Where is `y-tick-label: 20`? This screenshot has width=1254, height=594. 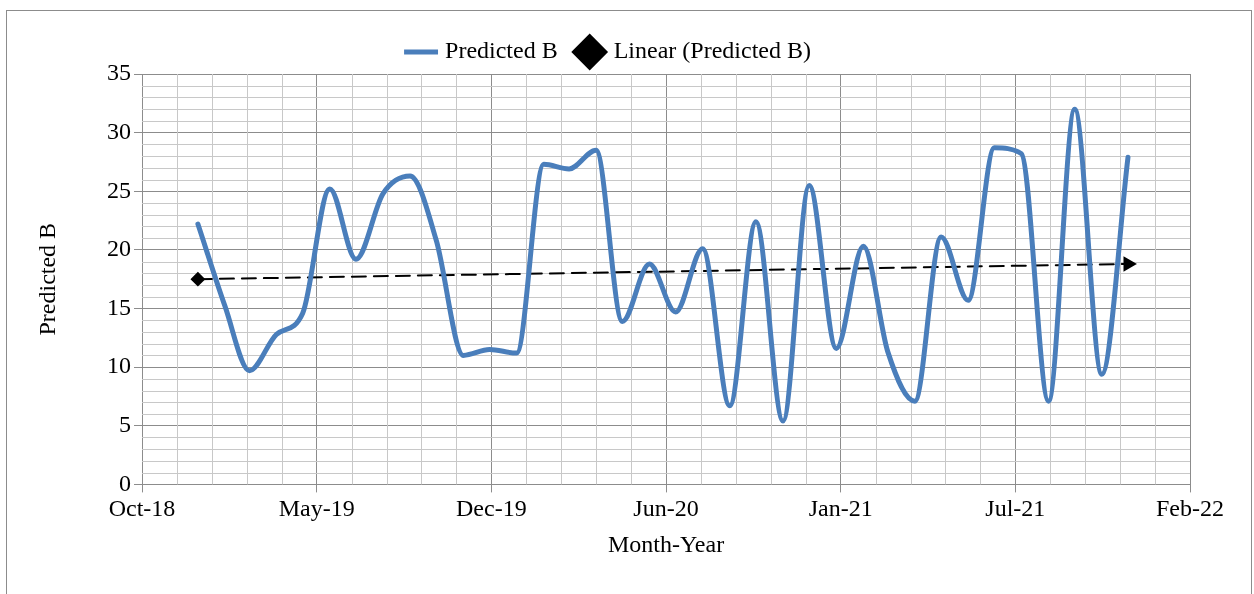 y-tick-label: 20 is located at coordinates (119, 248).